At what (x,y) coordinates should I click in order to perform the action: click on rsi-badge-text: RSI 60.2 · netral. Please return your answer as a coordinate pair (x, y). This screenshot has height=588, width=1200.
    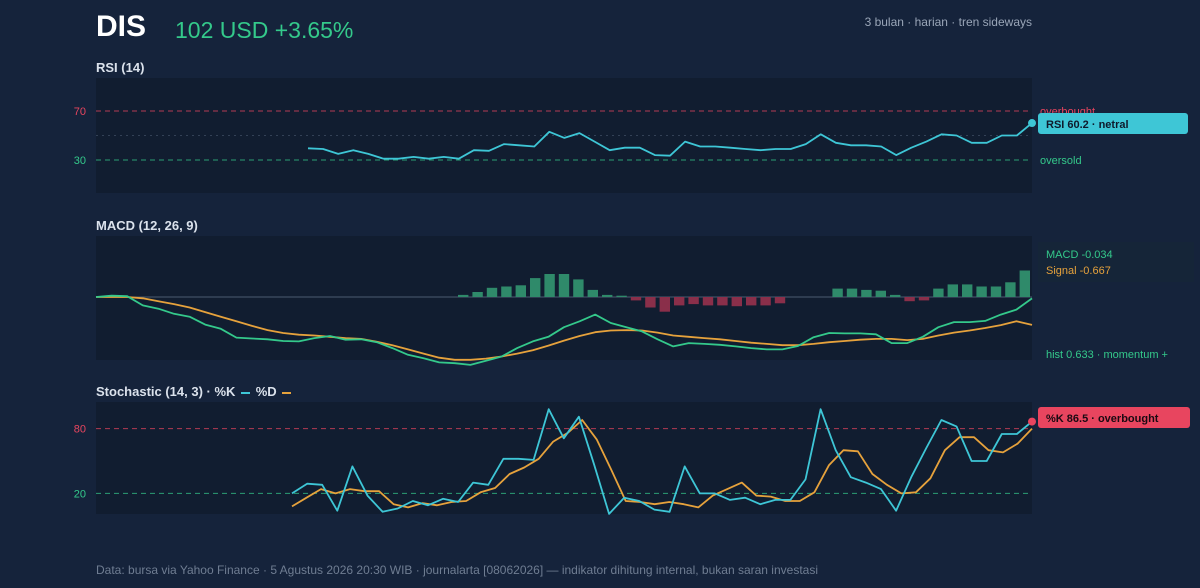
    Looking at the image, I should click on (1087, 125).